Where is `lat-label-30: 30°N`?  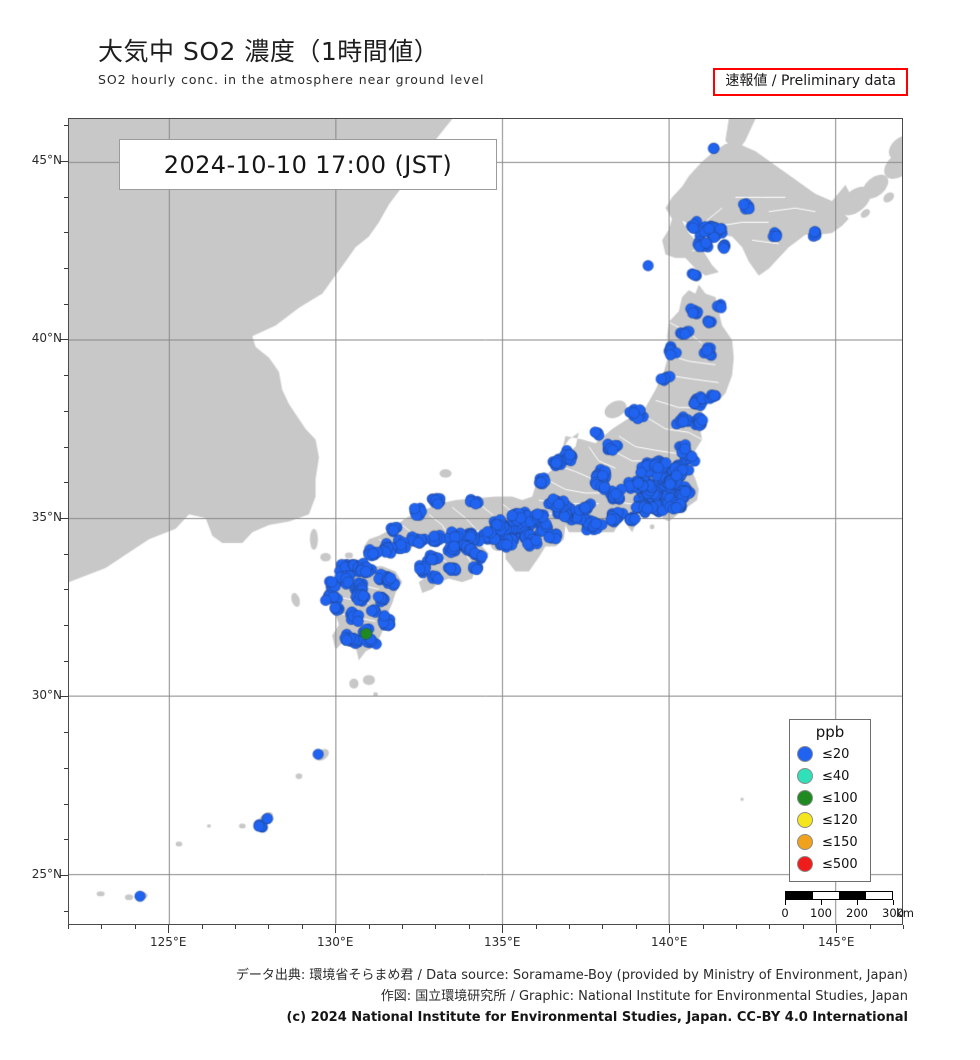
lat-label-30: 30°N is located at coordinates (46, 695).